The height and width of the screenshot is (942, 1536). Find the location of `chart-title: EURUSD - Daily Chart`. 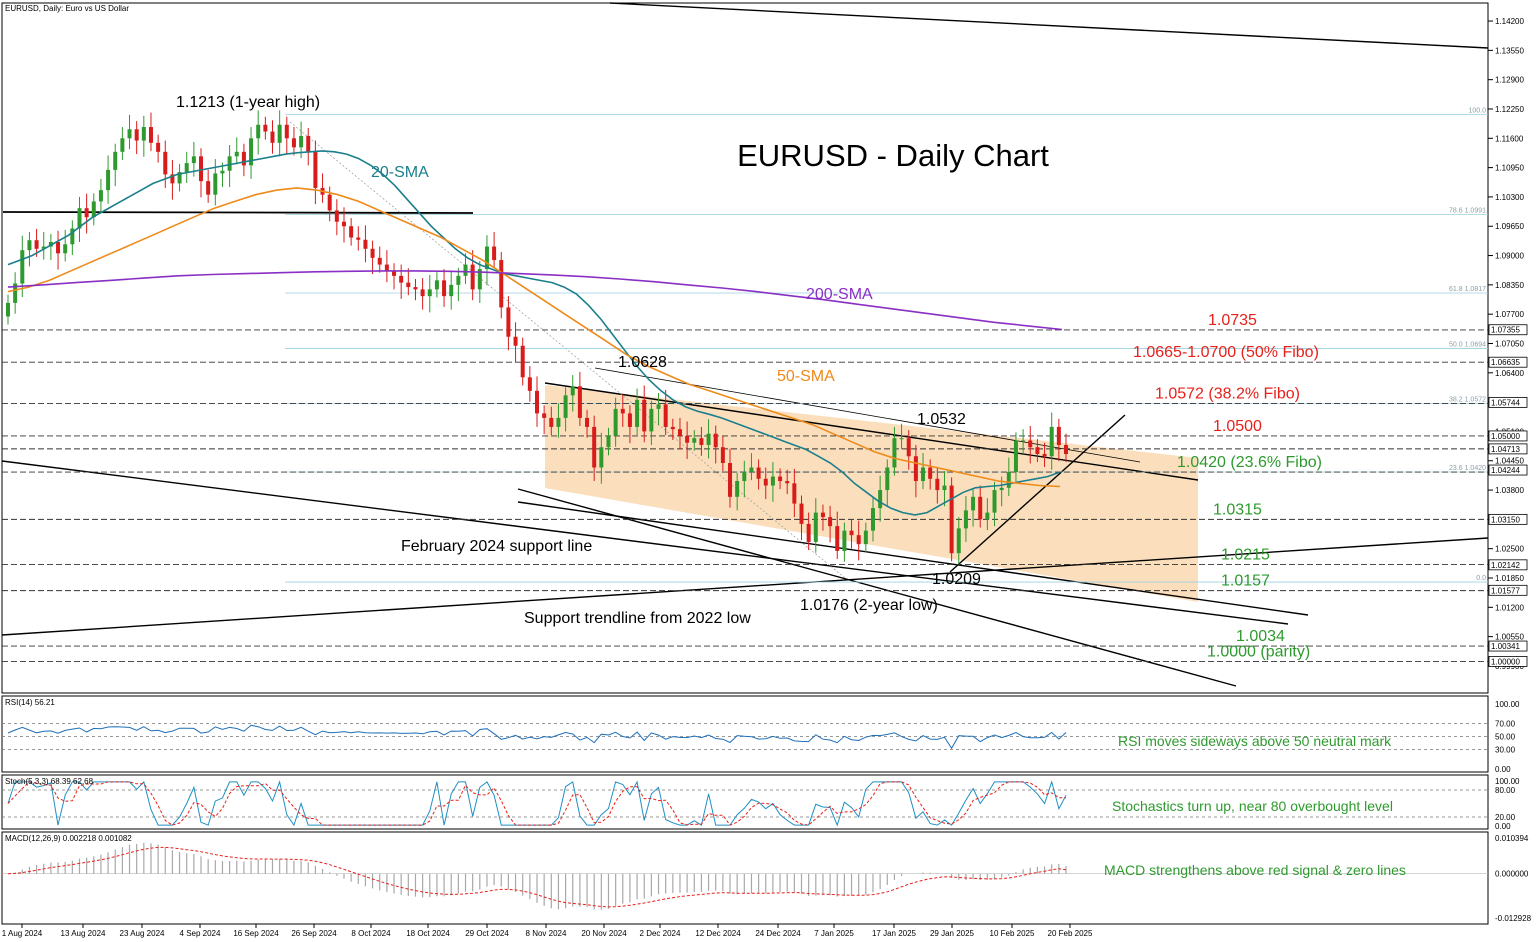

chart-title: EURUSD - Daily Chart is located at coordinates (893, 155).